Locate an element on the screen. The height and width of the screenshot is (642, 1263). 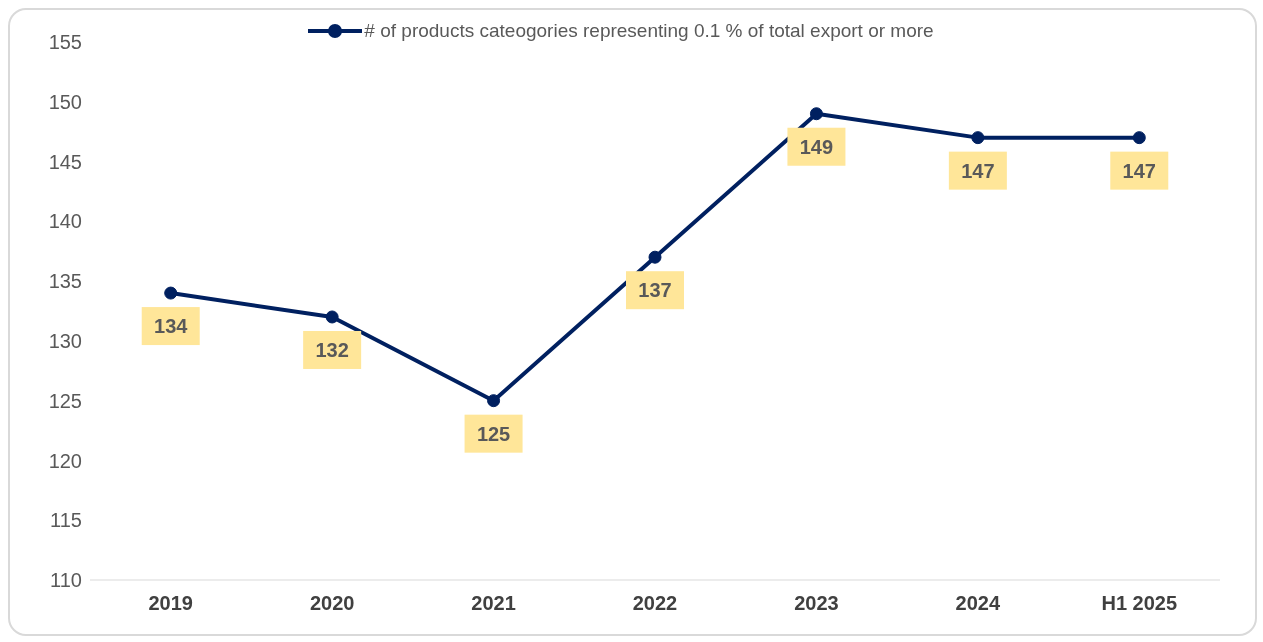
y-tick-label: 110 is located at coordinates (66, 580).